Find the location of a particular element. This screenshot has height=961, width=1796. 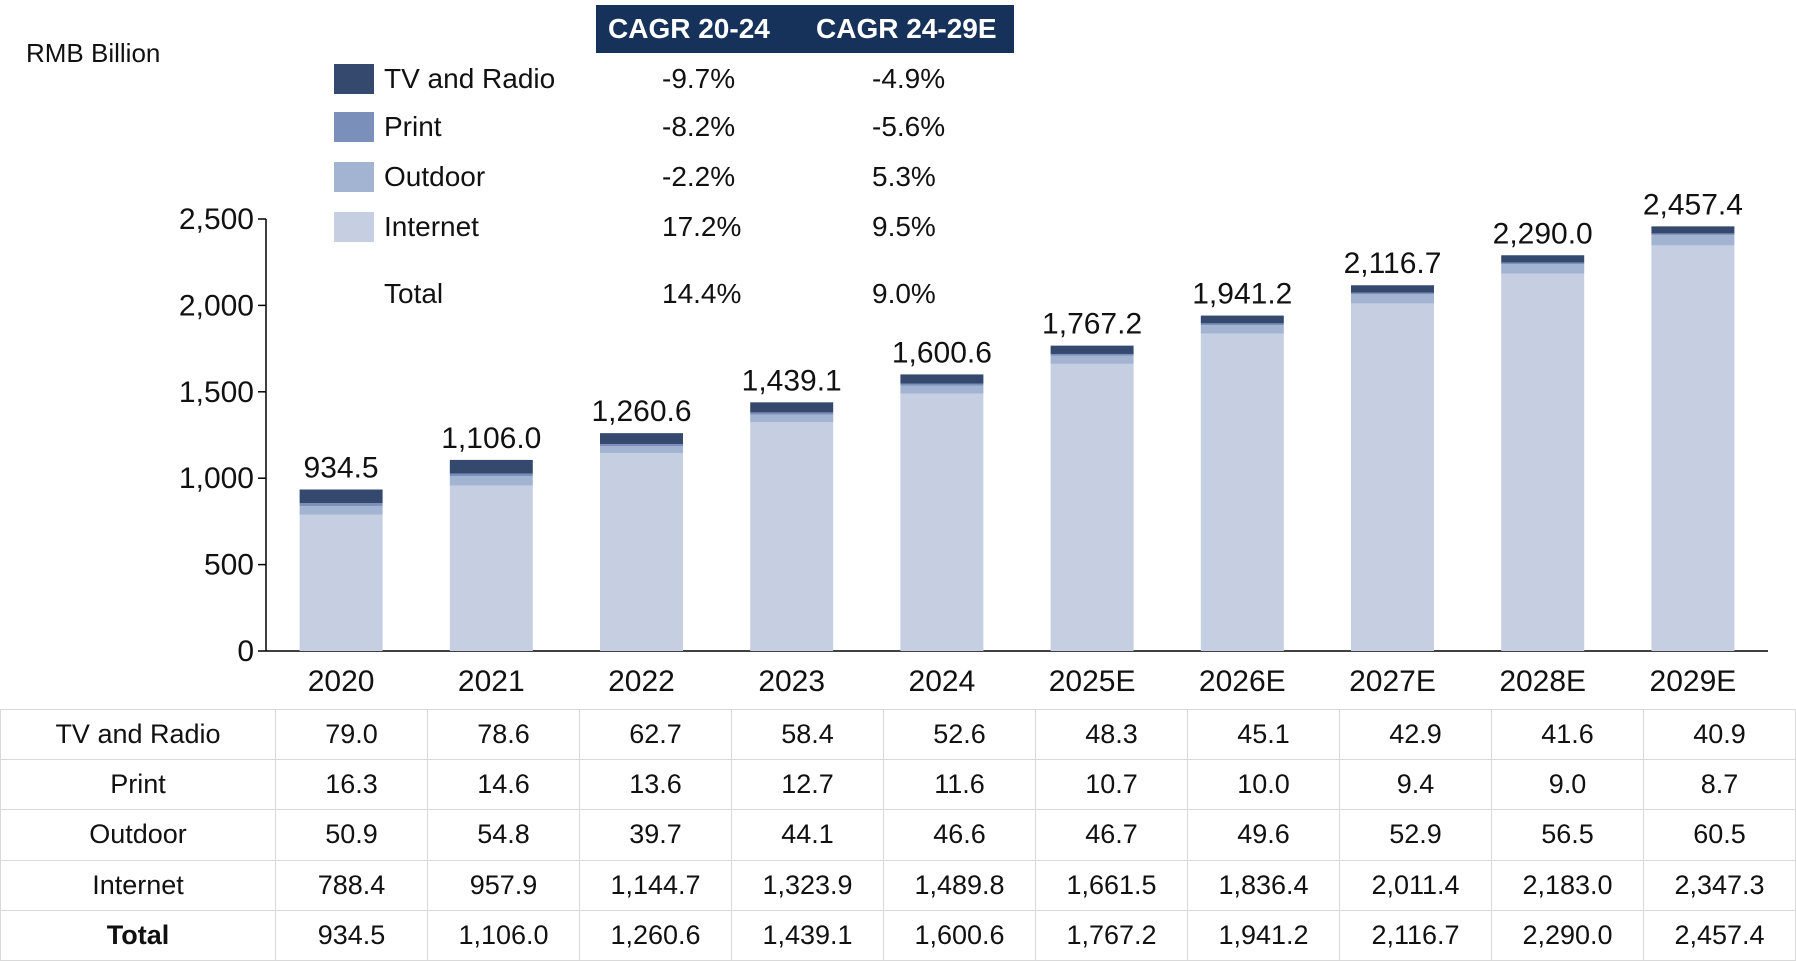

total-data-label: 2,116.7 is located at coordinates (1393, 263).